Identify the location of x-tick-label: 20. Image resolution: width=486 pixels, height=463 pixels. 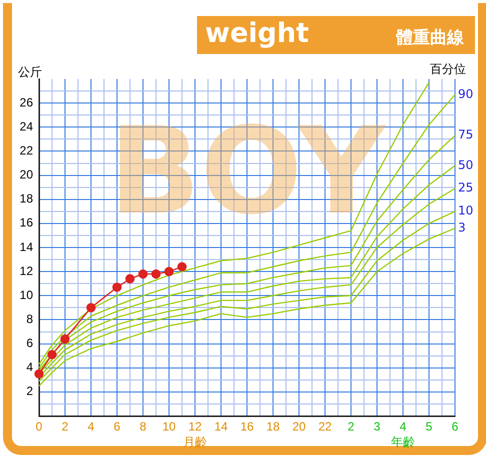
(299, 427).